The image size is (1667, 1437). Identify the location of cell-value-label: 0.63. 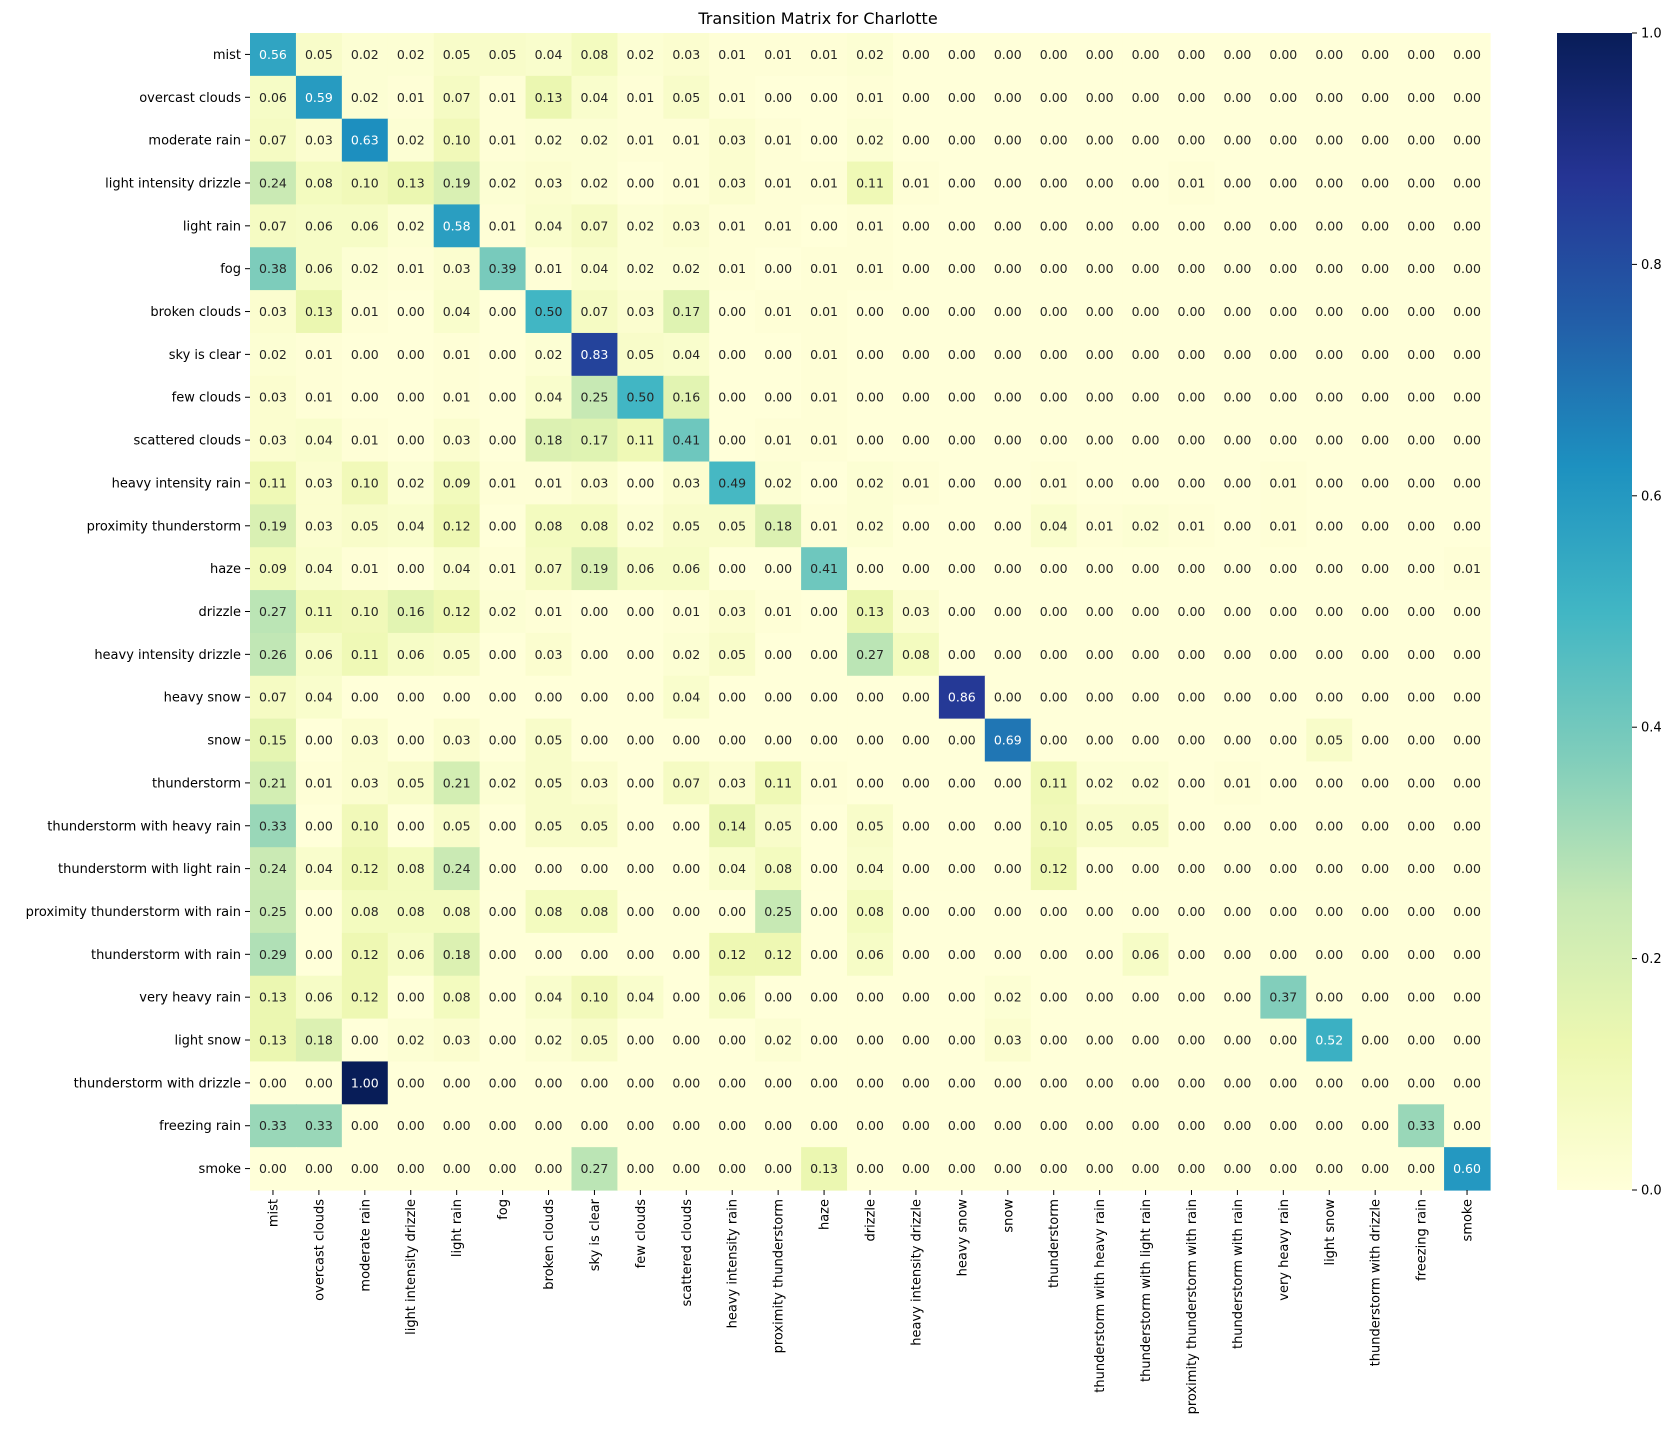
(365, 140).